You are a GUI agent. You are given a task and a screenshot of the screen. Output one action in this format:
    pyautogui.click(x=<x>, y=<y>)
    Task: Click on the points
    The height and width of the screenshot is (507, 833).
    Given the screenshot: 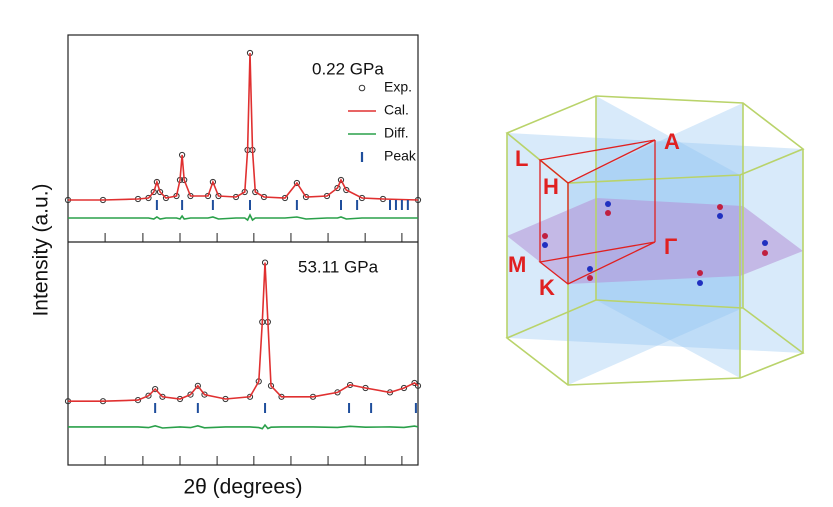 What is the action you would take?
    pyautogui.click(x=655, y=243)
    